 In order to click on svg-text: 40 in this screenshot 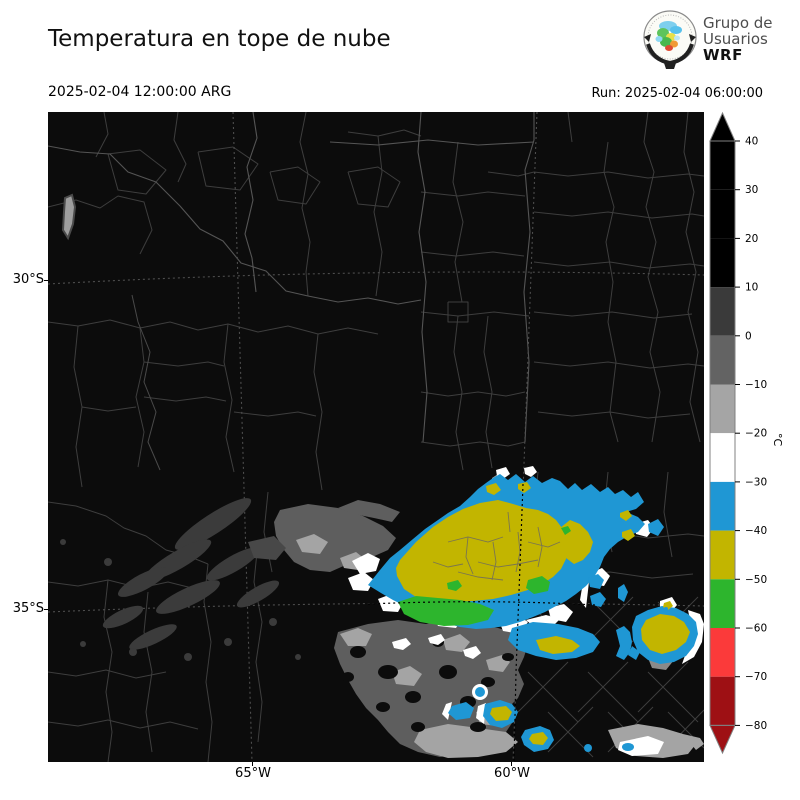, I will do `click(751, 142)`.